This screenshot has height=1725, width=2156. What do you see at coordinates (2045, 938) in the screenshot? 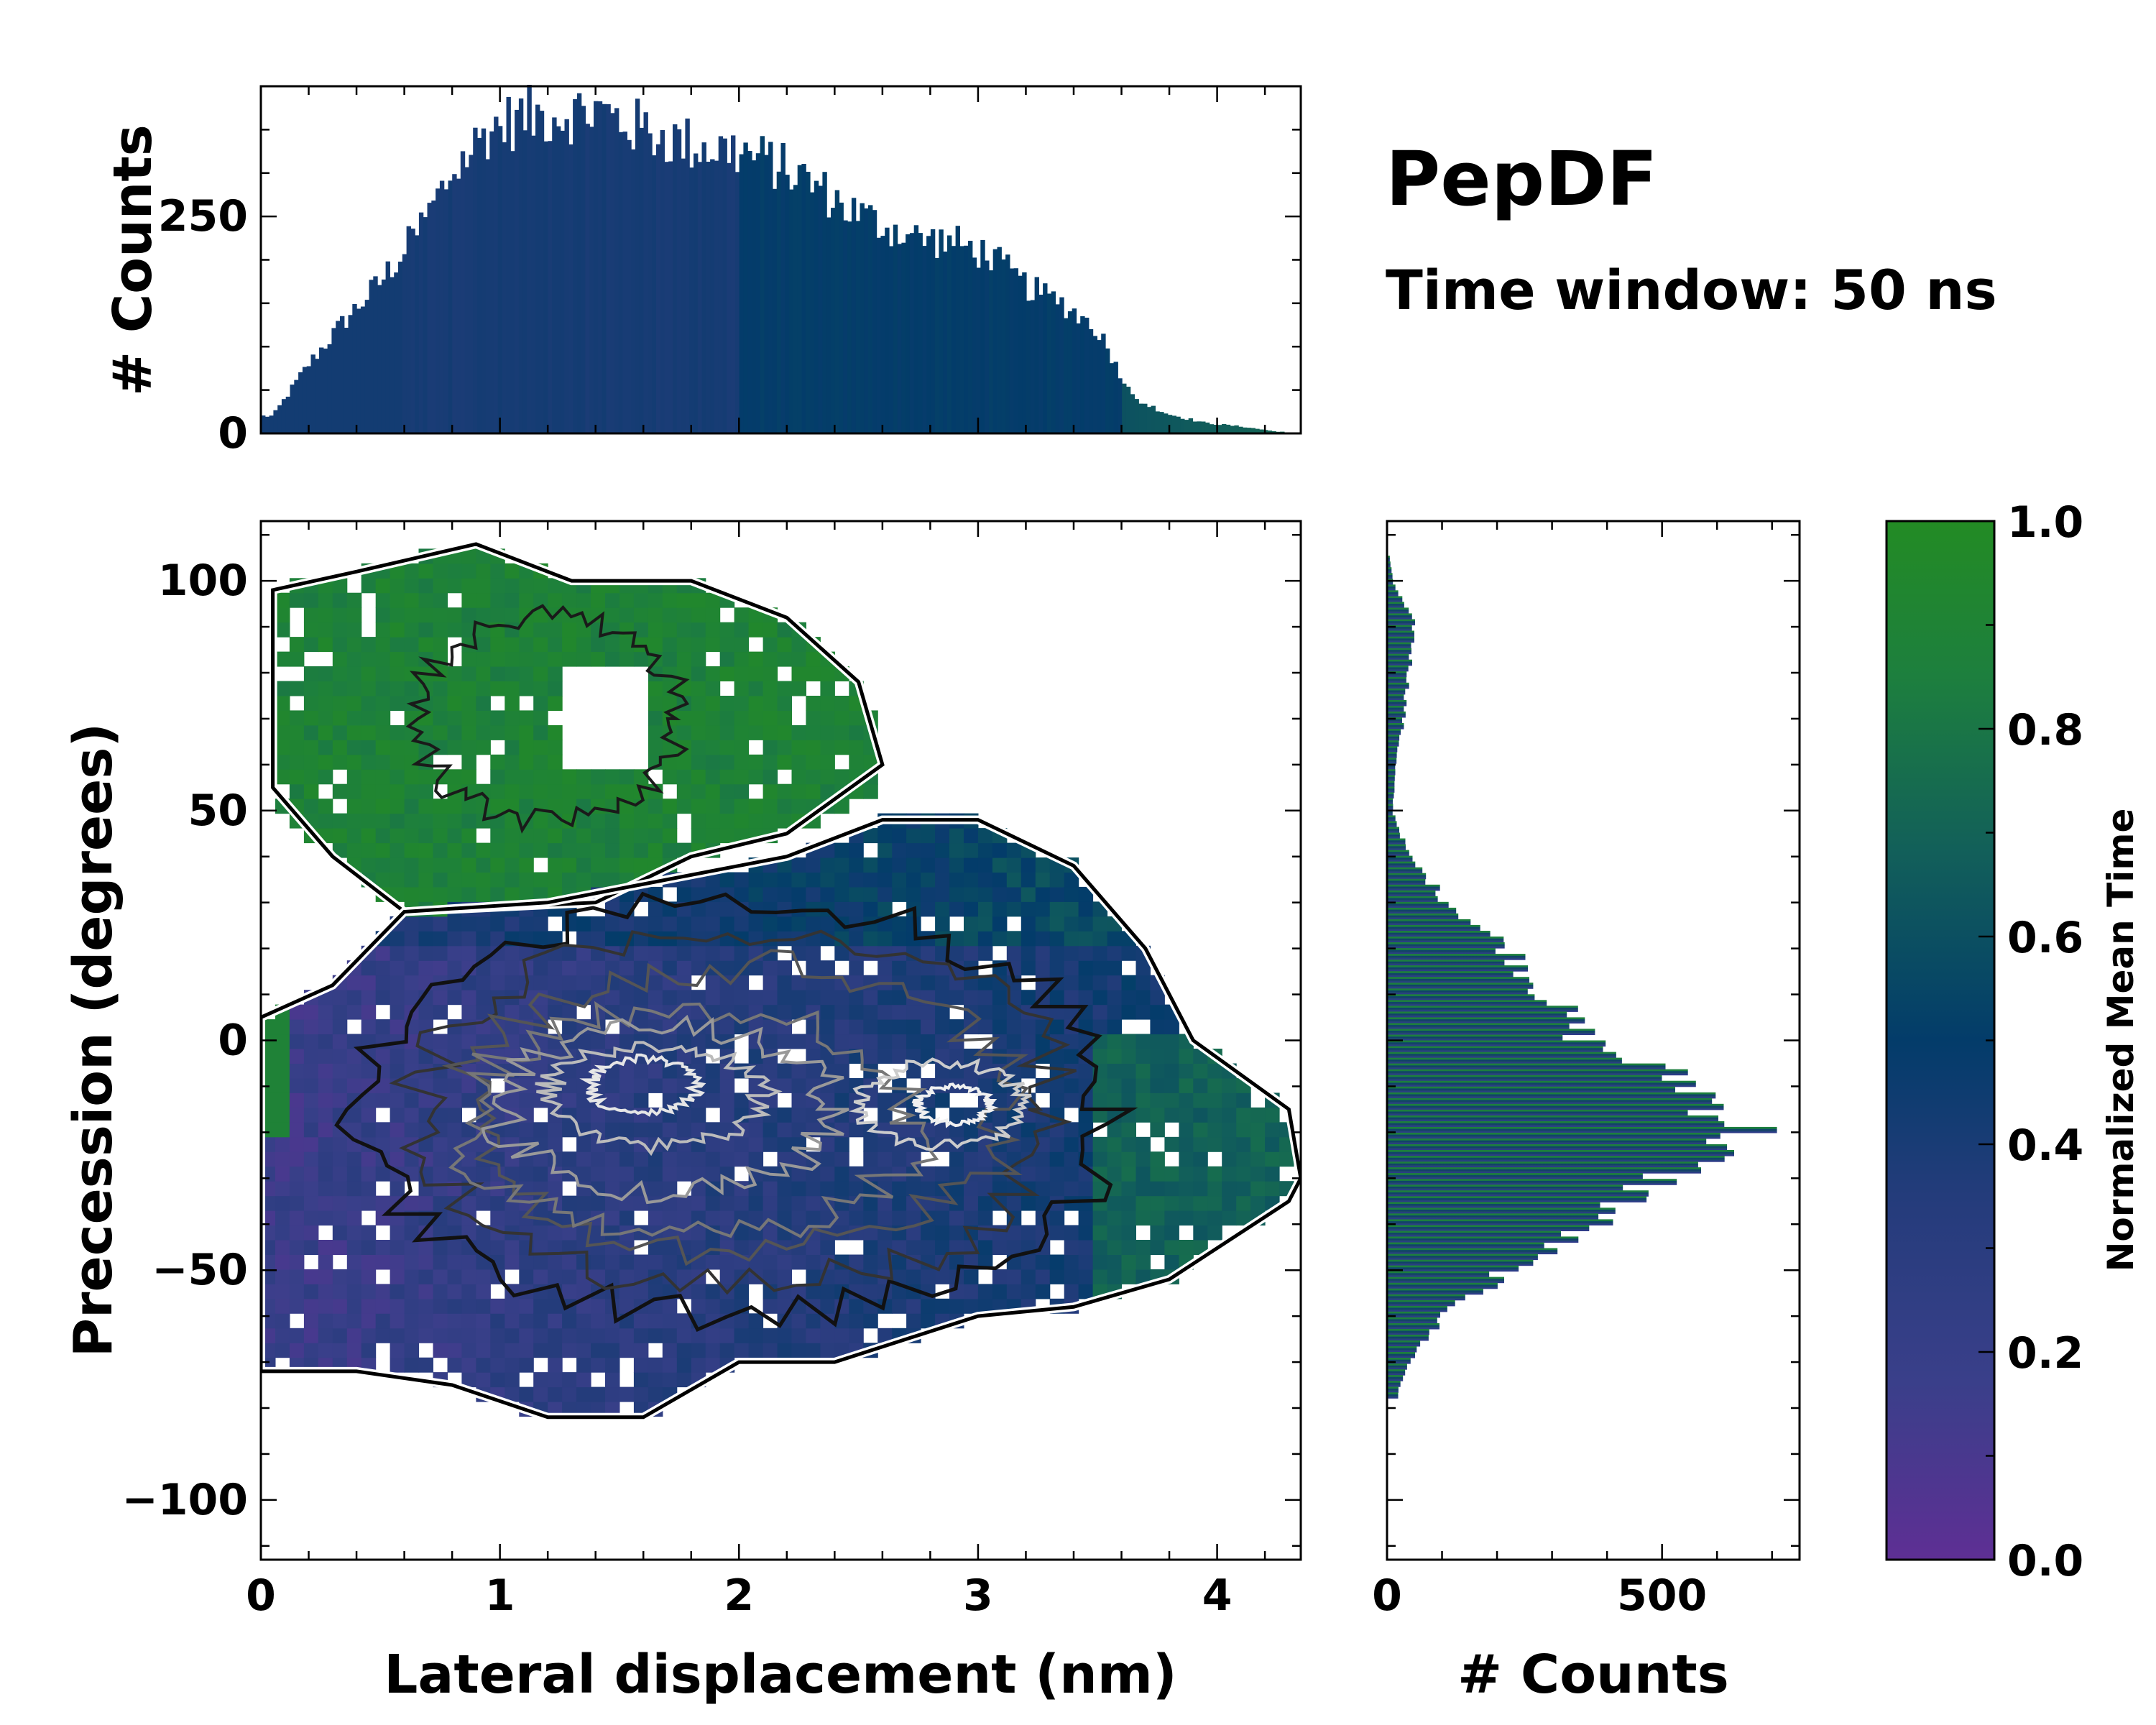
I see `colorbar-tick-label: 0.6` at bounding box center [2045, 938].